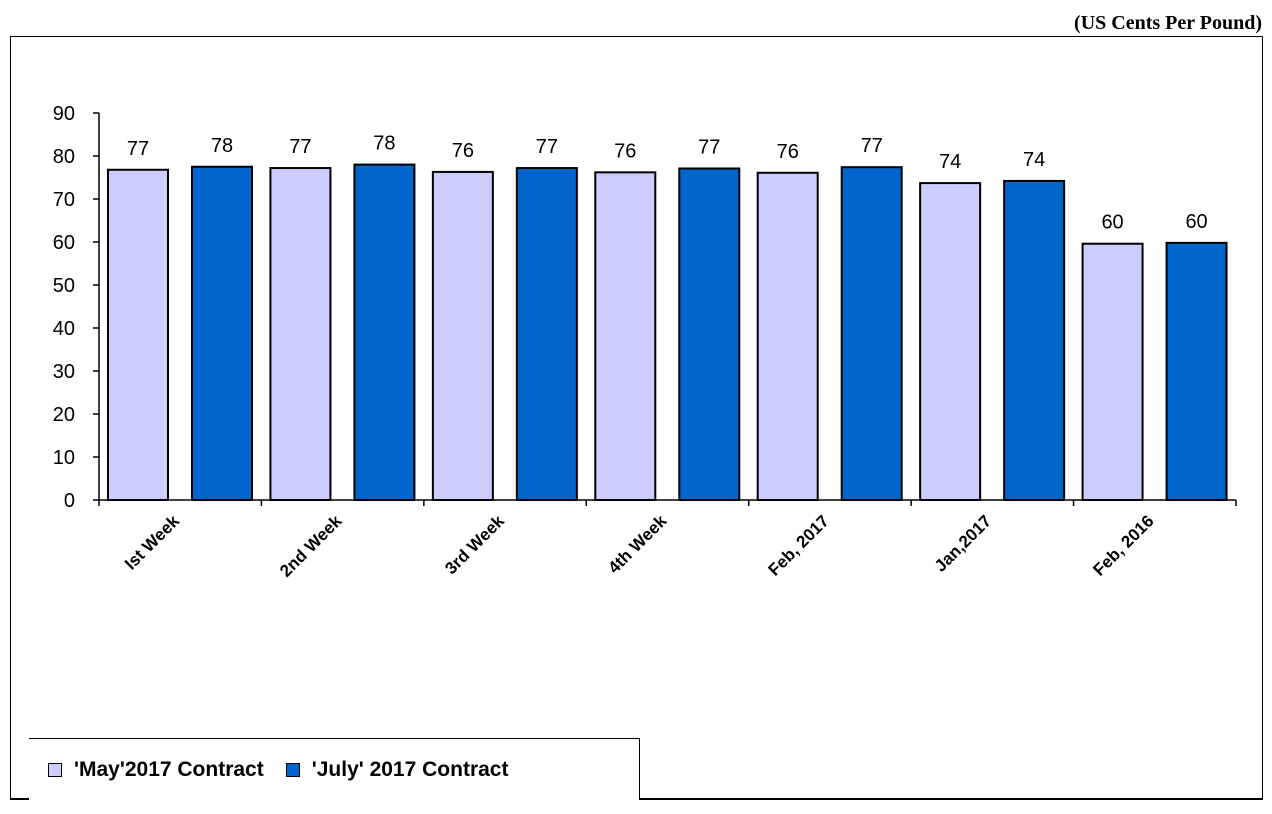 This screenshot has height=814, width=1272. Describe the element at coordinates (64, 415) in the screenshot. I see `y-tick-label-20: 20` at that location.